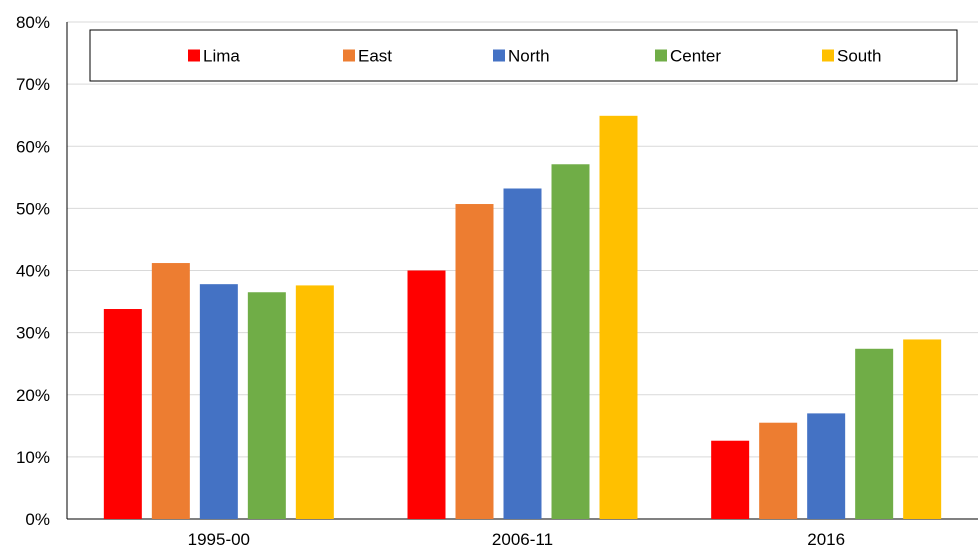  Describe the element at coordinates (529, 56) in the screenshot. I see `legend-label-north: North` at that location.